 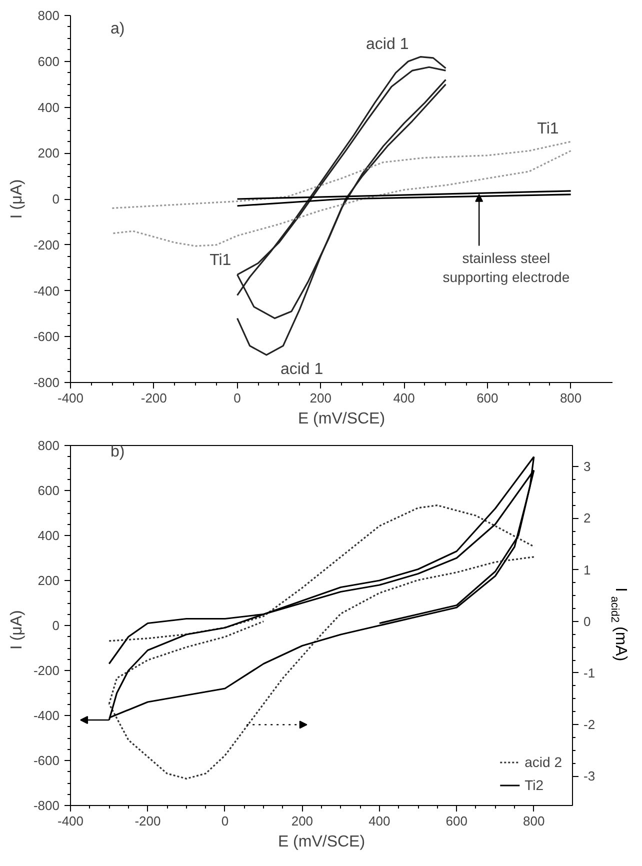 I want to click on series-label: Ti1, so click(x=548, y=129).